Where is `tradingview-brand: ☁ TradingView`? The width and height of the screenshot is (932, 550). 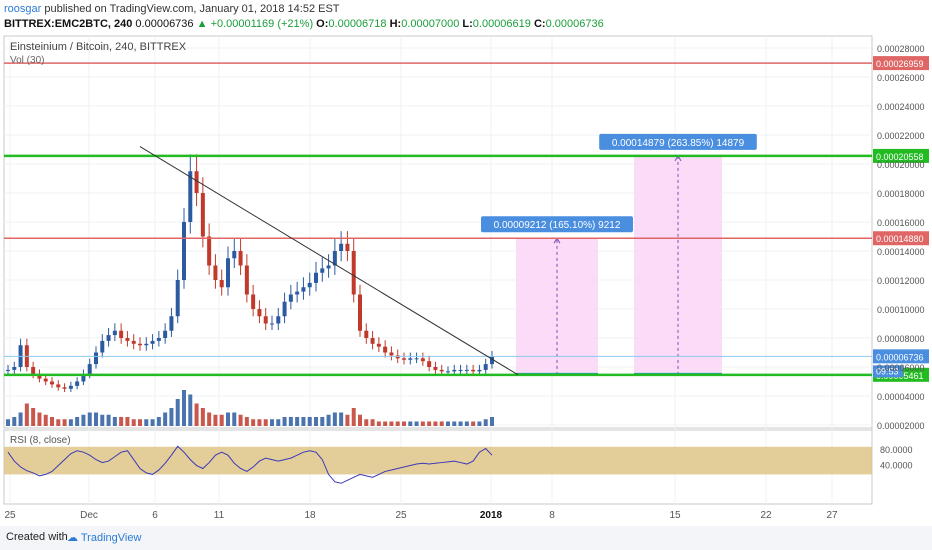 tradingview-brand: ☁ TradingView is located at coordinates (104, 537).